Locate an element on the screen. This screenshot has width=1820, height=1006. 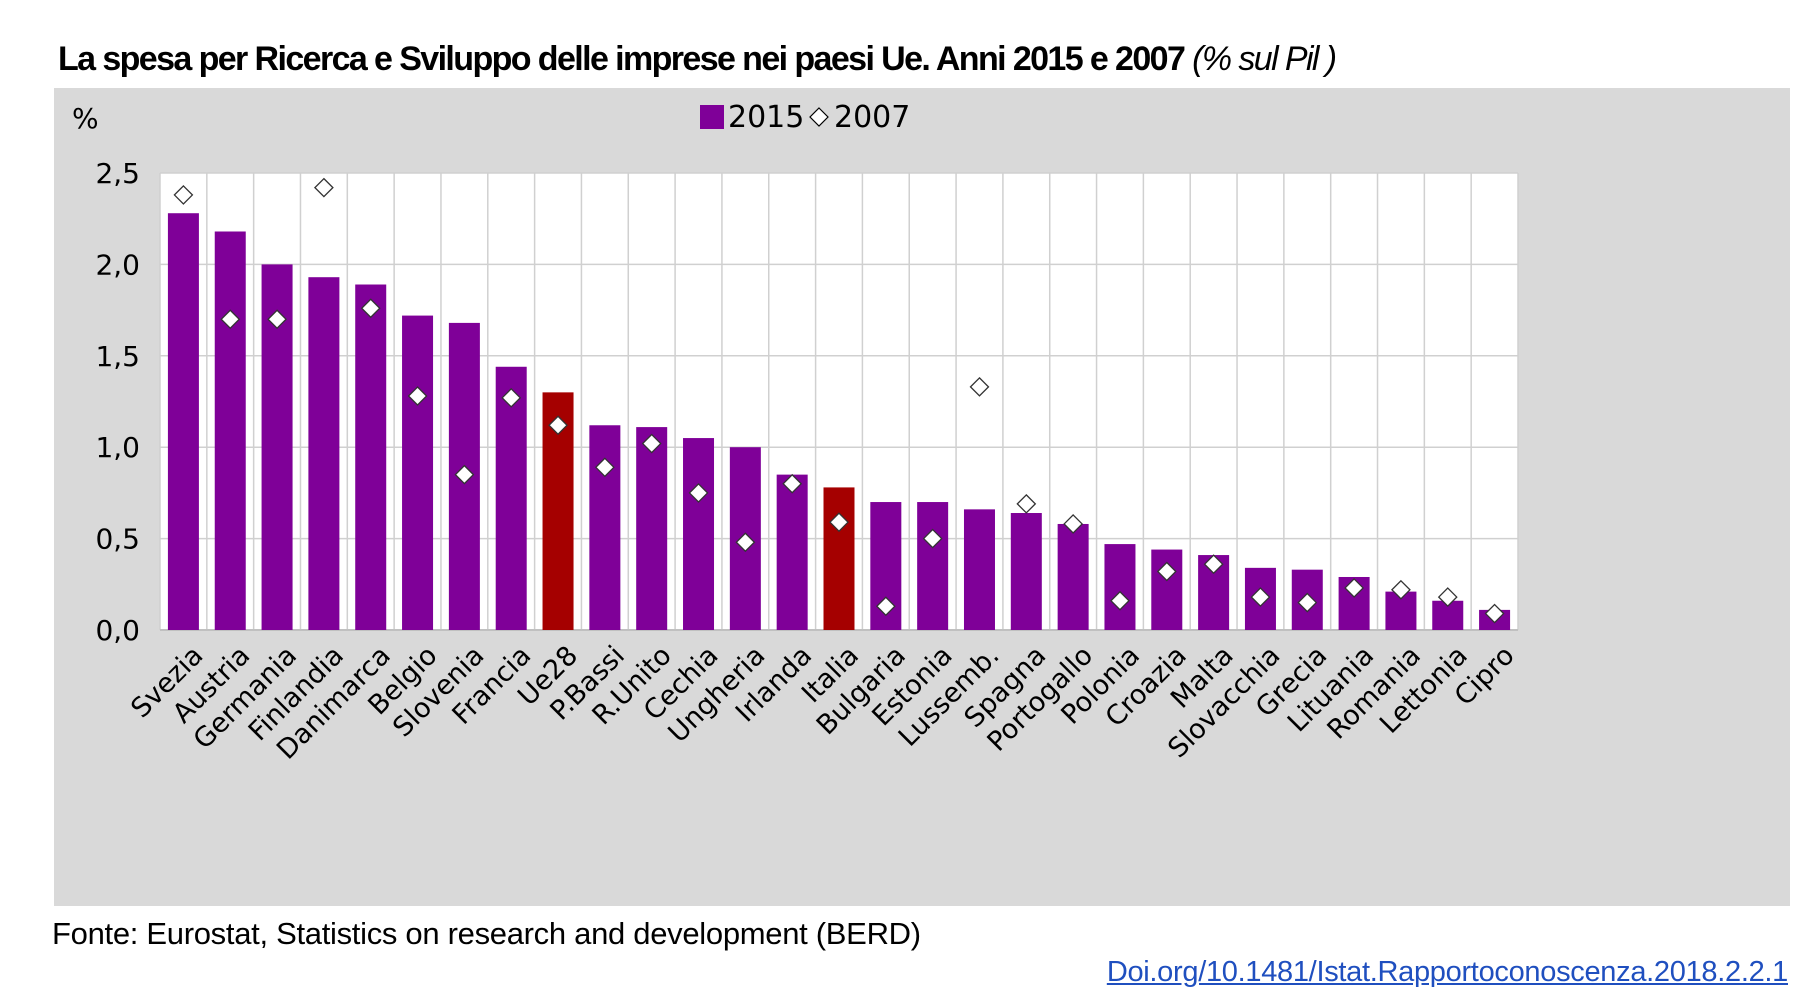
bar-2015-belgio is located at coordinates (418, 472).